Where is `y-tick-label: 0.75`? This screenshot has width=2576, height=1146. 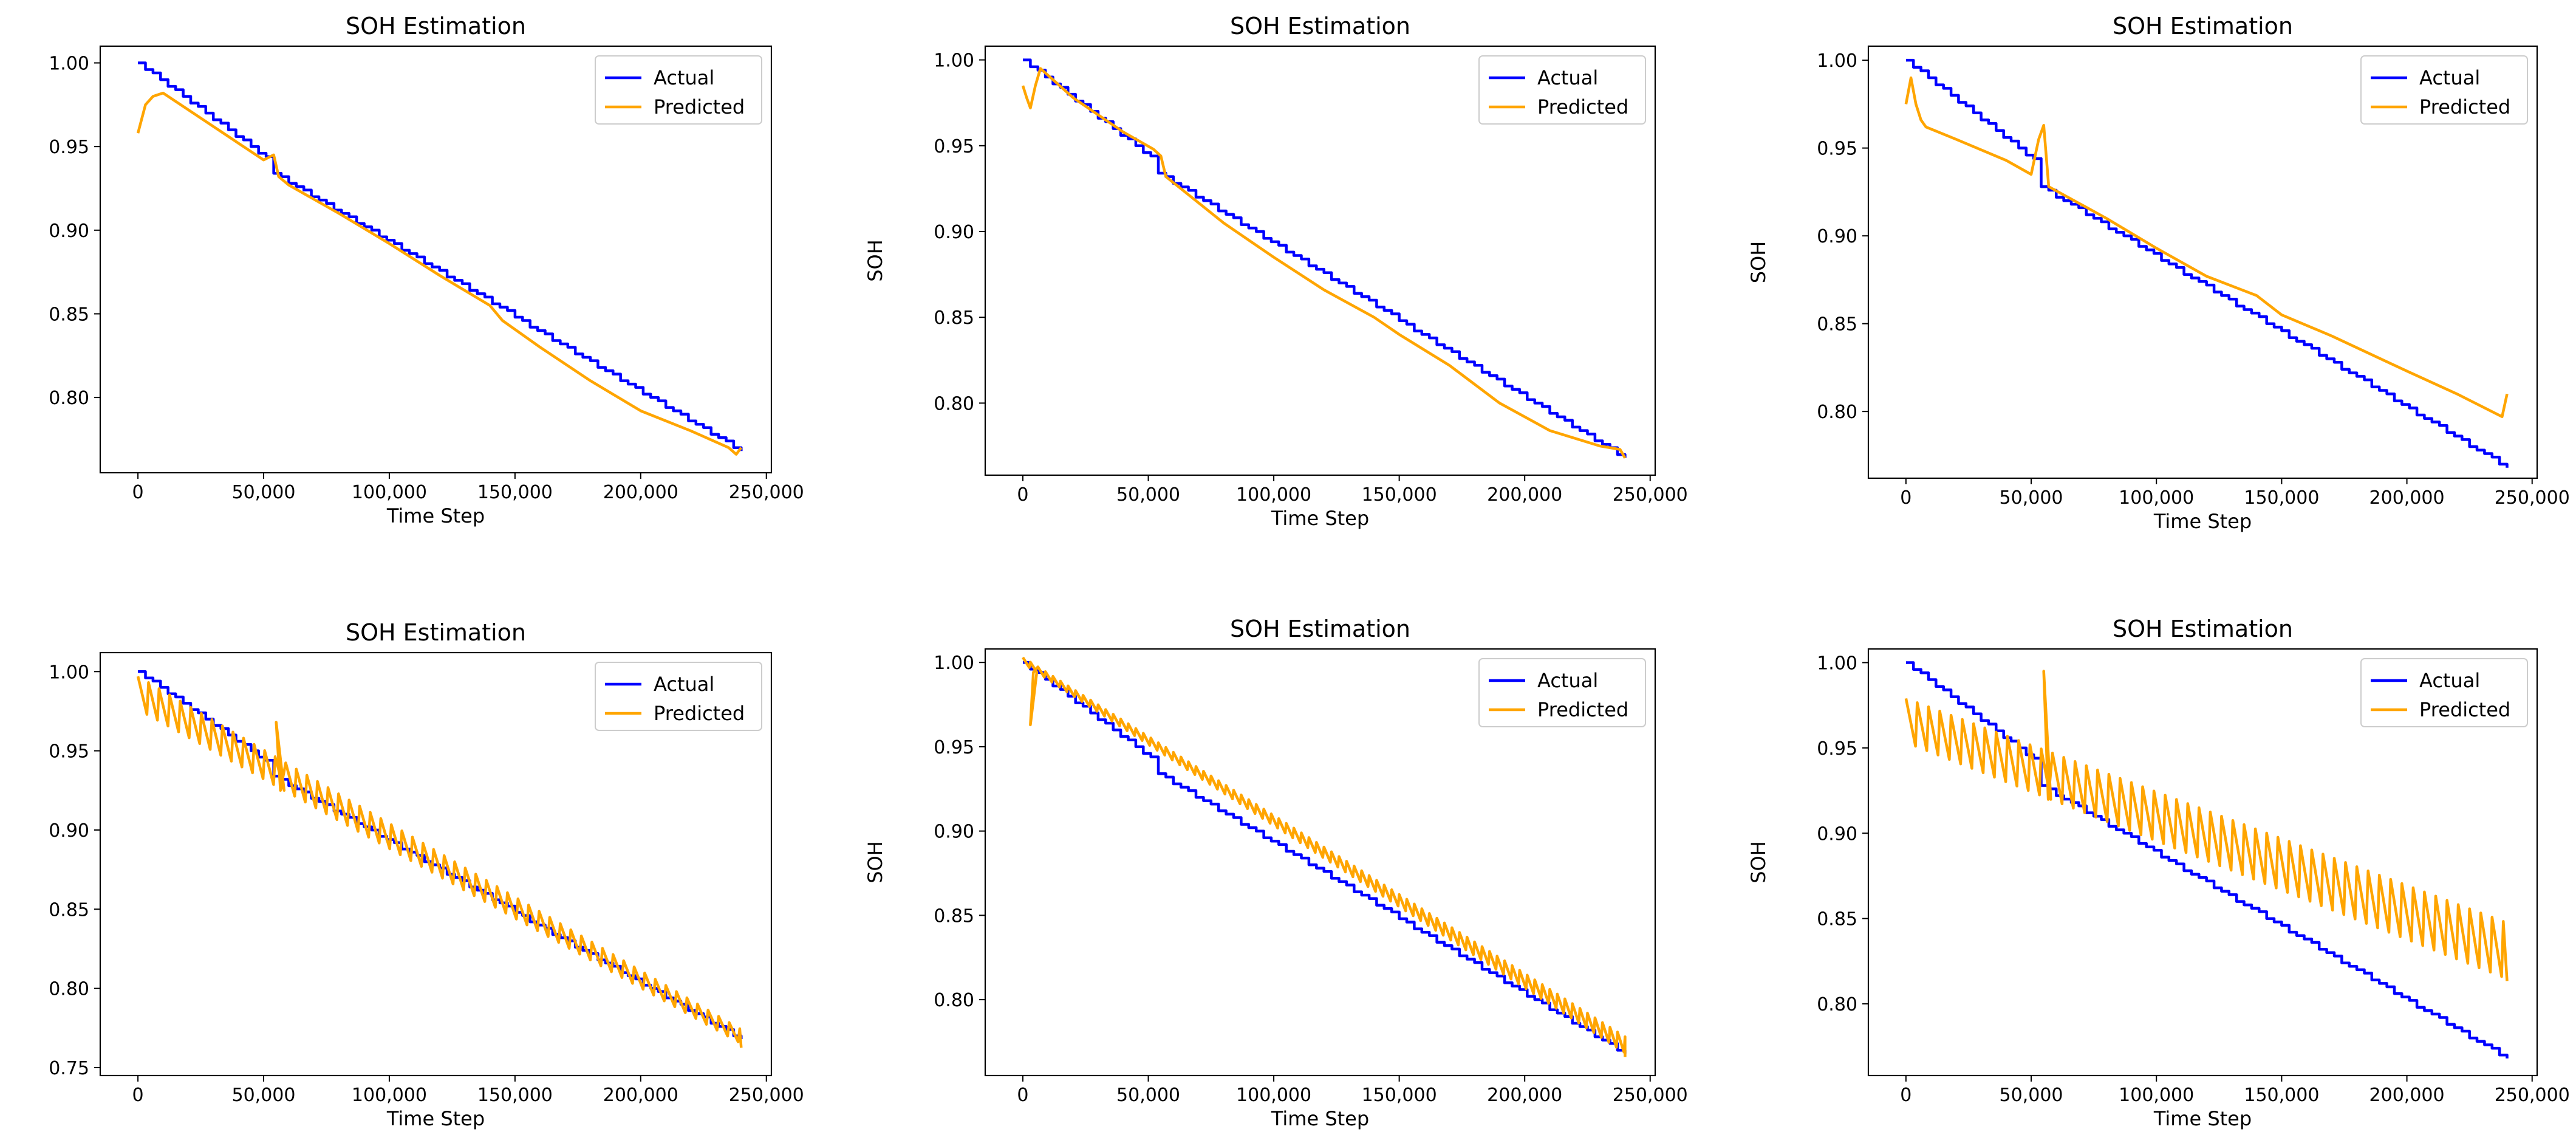
y-tick-label: 0.75 is located at coordinates (69, 1068).